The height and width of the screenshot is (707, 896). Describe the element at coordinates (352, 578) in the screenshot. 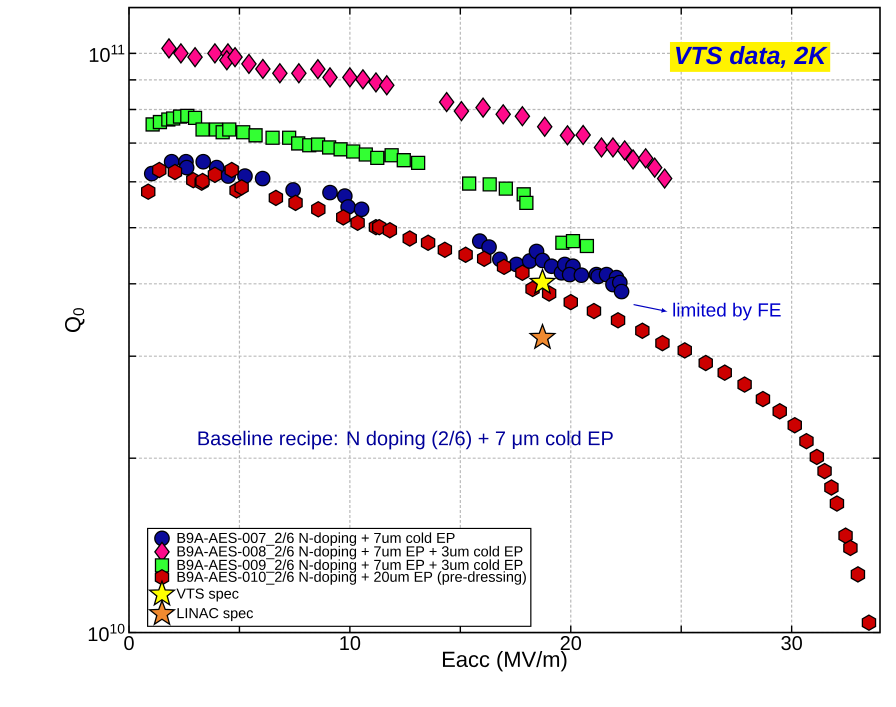

I see `legend-label: B9A-AES-010_2/6 N-doping + 20um EP (pre-dressing)` at that location.